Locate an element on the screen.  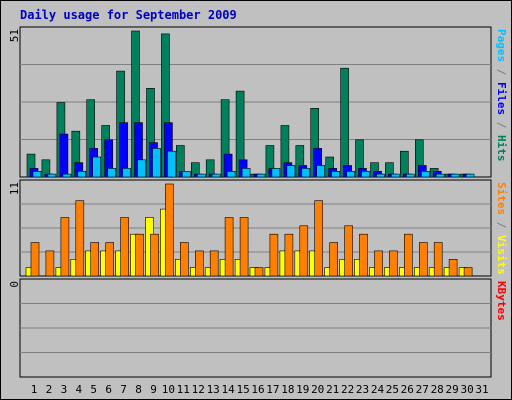
x-tick-label: 13 is located at coordinates (213, 389).